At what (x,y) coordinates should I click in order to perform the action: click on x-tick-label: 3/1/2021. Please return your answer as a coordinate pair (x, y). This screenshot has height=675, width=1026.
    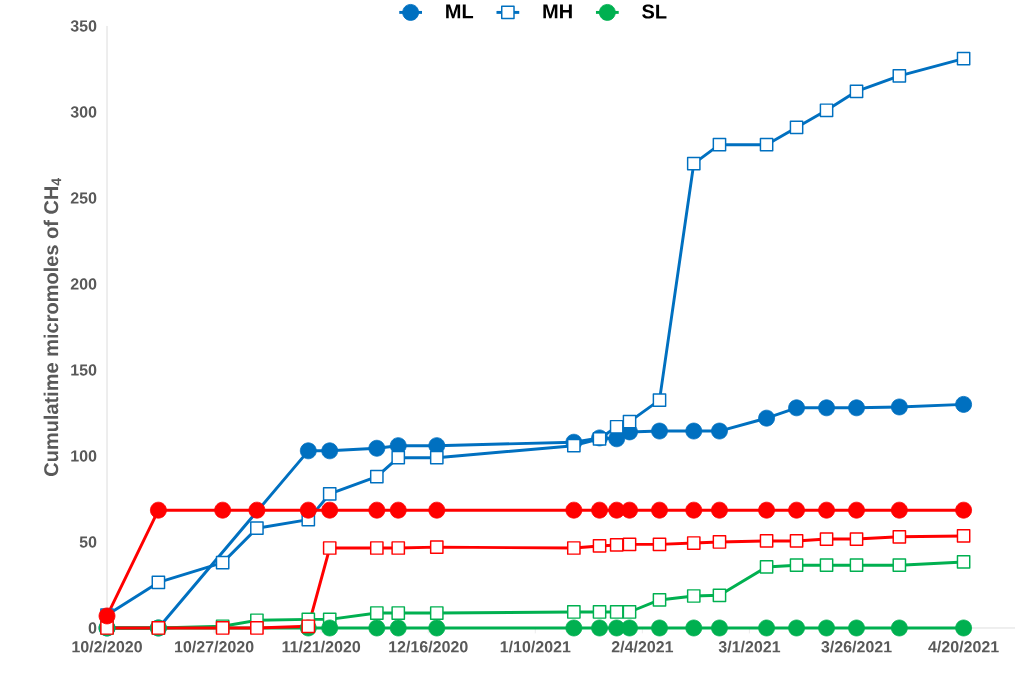
    Looking at the image, I should click on (749, 646).